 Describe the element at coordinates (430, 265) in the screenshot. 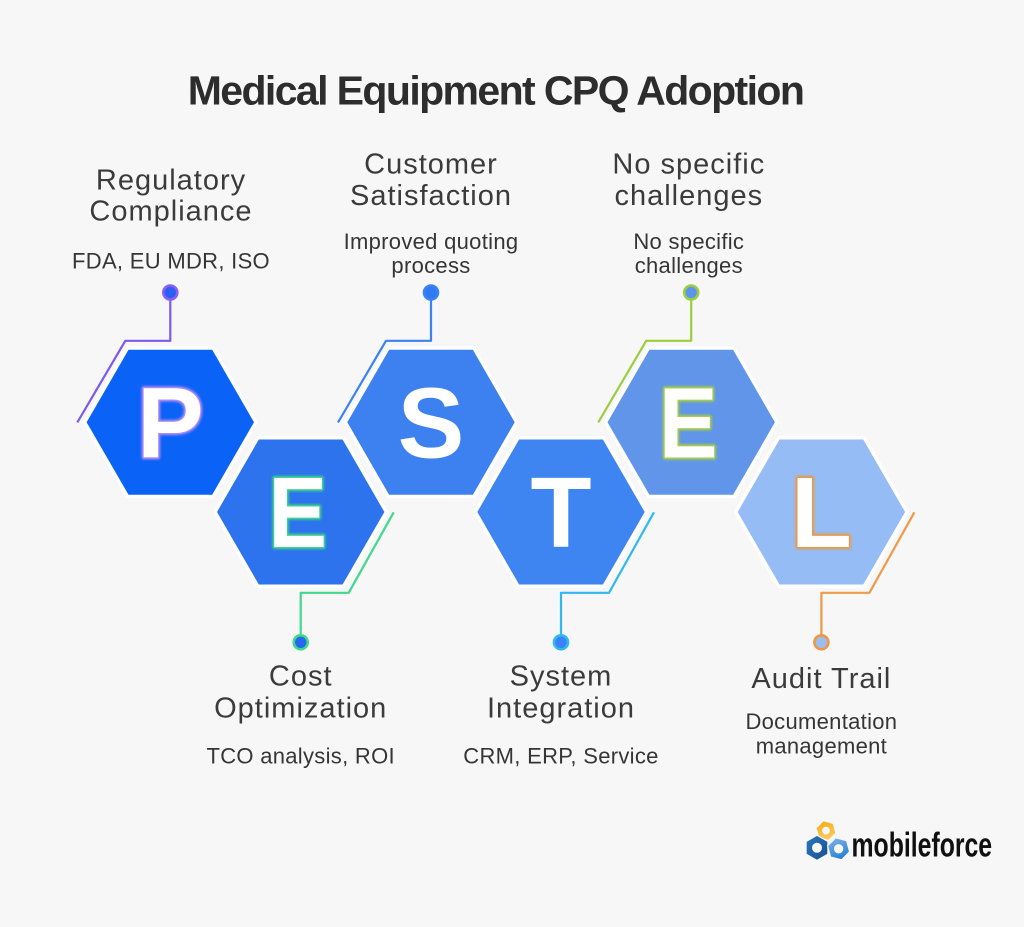

I see `svg-text: process` at that location.